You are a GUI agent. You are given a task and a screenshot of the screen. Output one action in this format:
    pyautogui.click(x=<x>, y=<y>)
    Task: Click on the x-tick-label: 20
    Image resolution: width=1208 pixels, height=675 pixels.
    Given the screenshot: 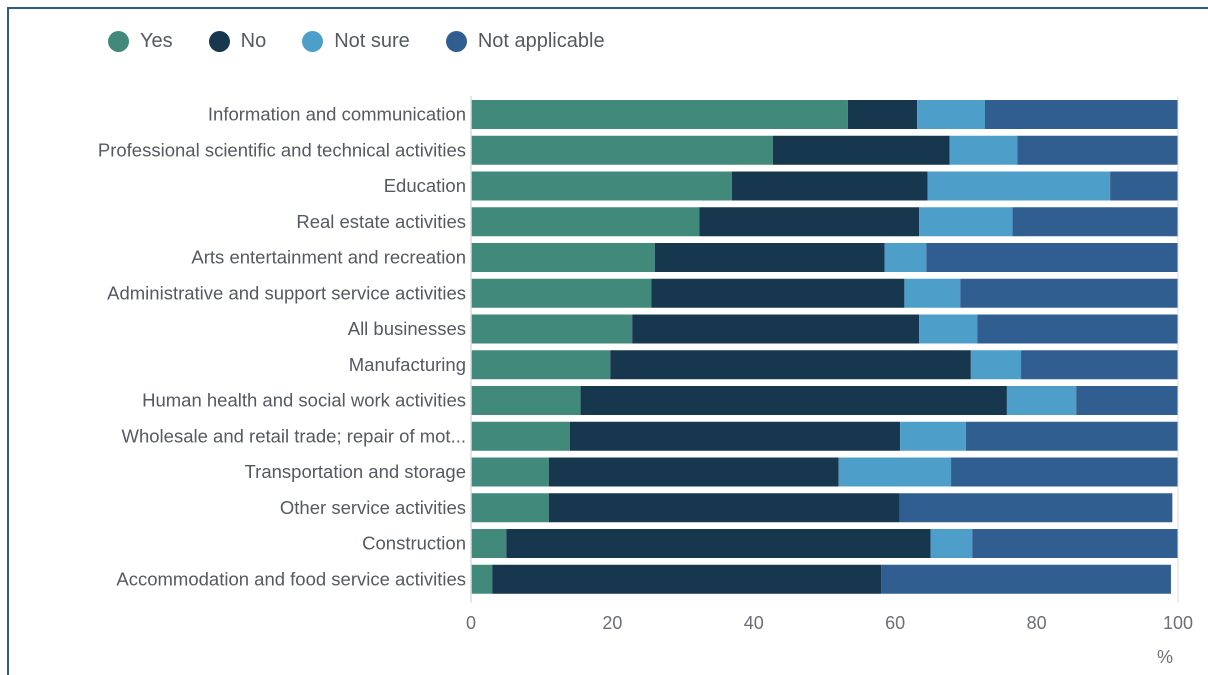 What is the action you would take?
    pyautogui.click(x=612, y=623)
    